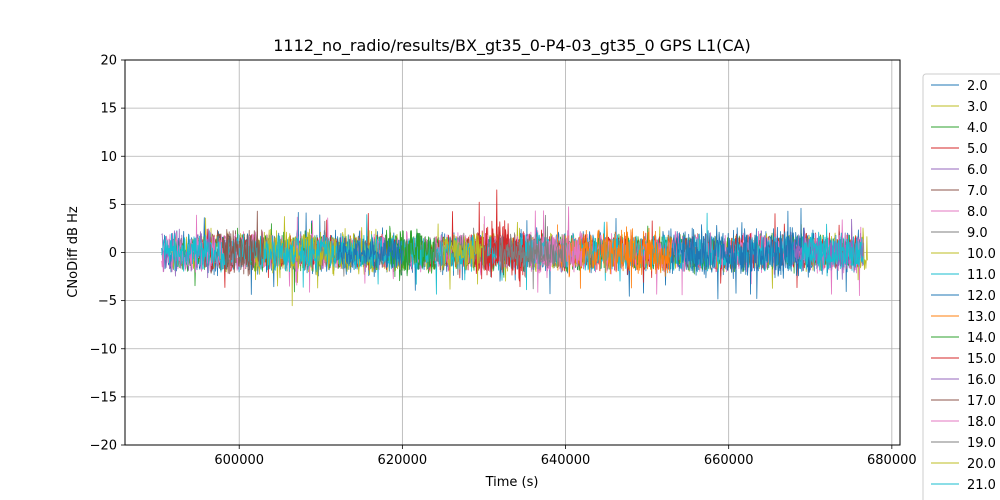 Image resolution: width=1000 pixels, height=500 pixels. What do you see at coordinates (512, 482) in the screenshot?
I see `x-axis-label: Time (s)` at bounding box center [512, 482].